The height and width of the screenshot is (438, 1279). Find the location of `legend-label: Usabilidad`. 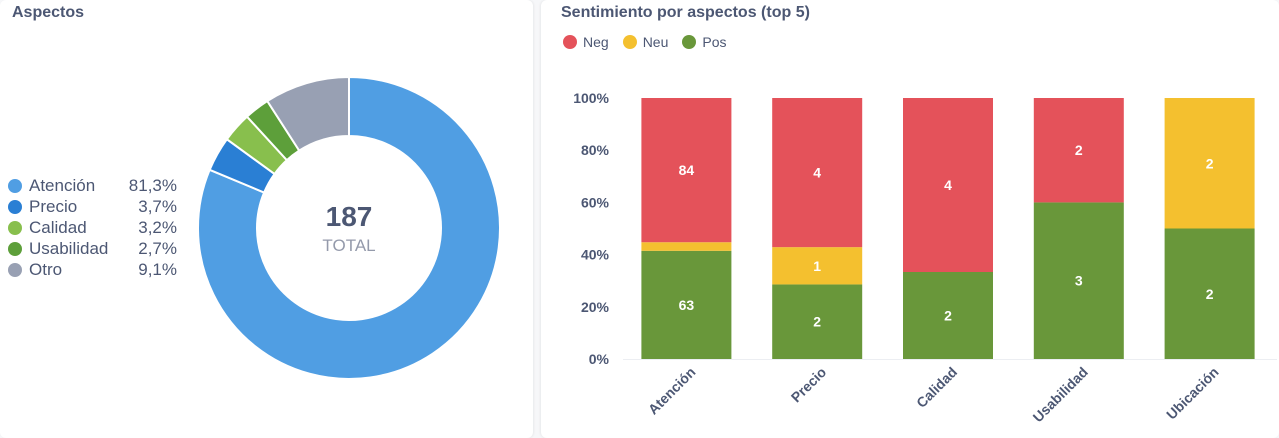

legend-label: Usabilidad is located at coordinates (75, 249).